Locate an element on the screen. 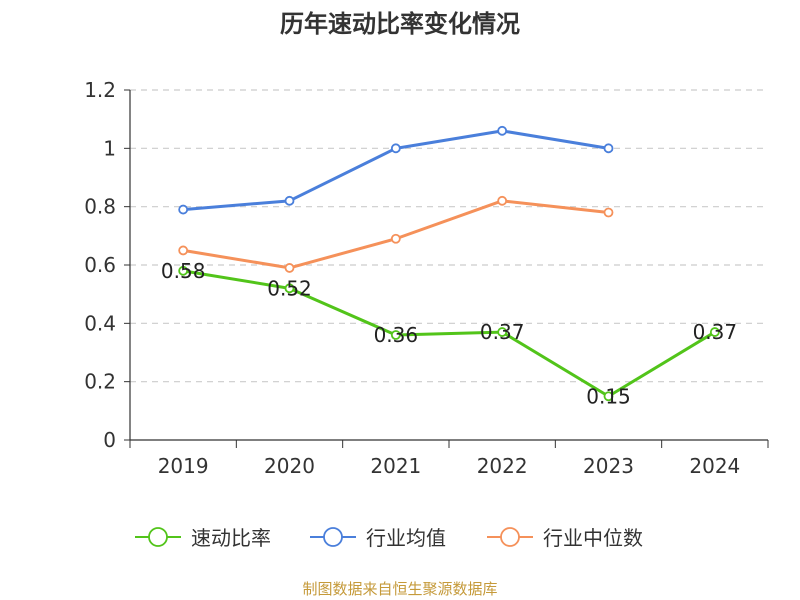 The image size is (800, 600). data-label: 0.52 is located at coordinates (289, 288).